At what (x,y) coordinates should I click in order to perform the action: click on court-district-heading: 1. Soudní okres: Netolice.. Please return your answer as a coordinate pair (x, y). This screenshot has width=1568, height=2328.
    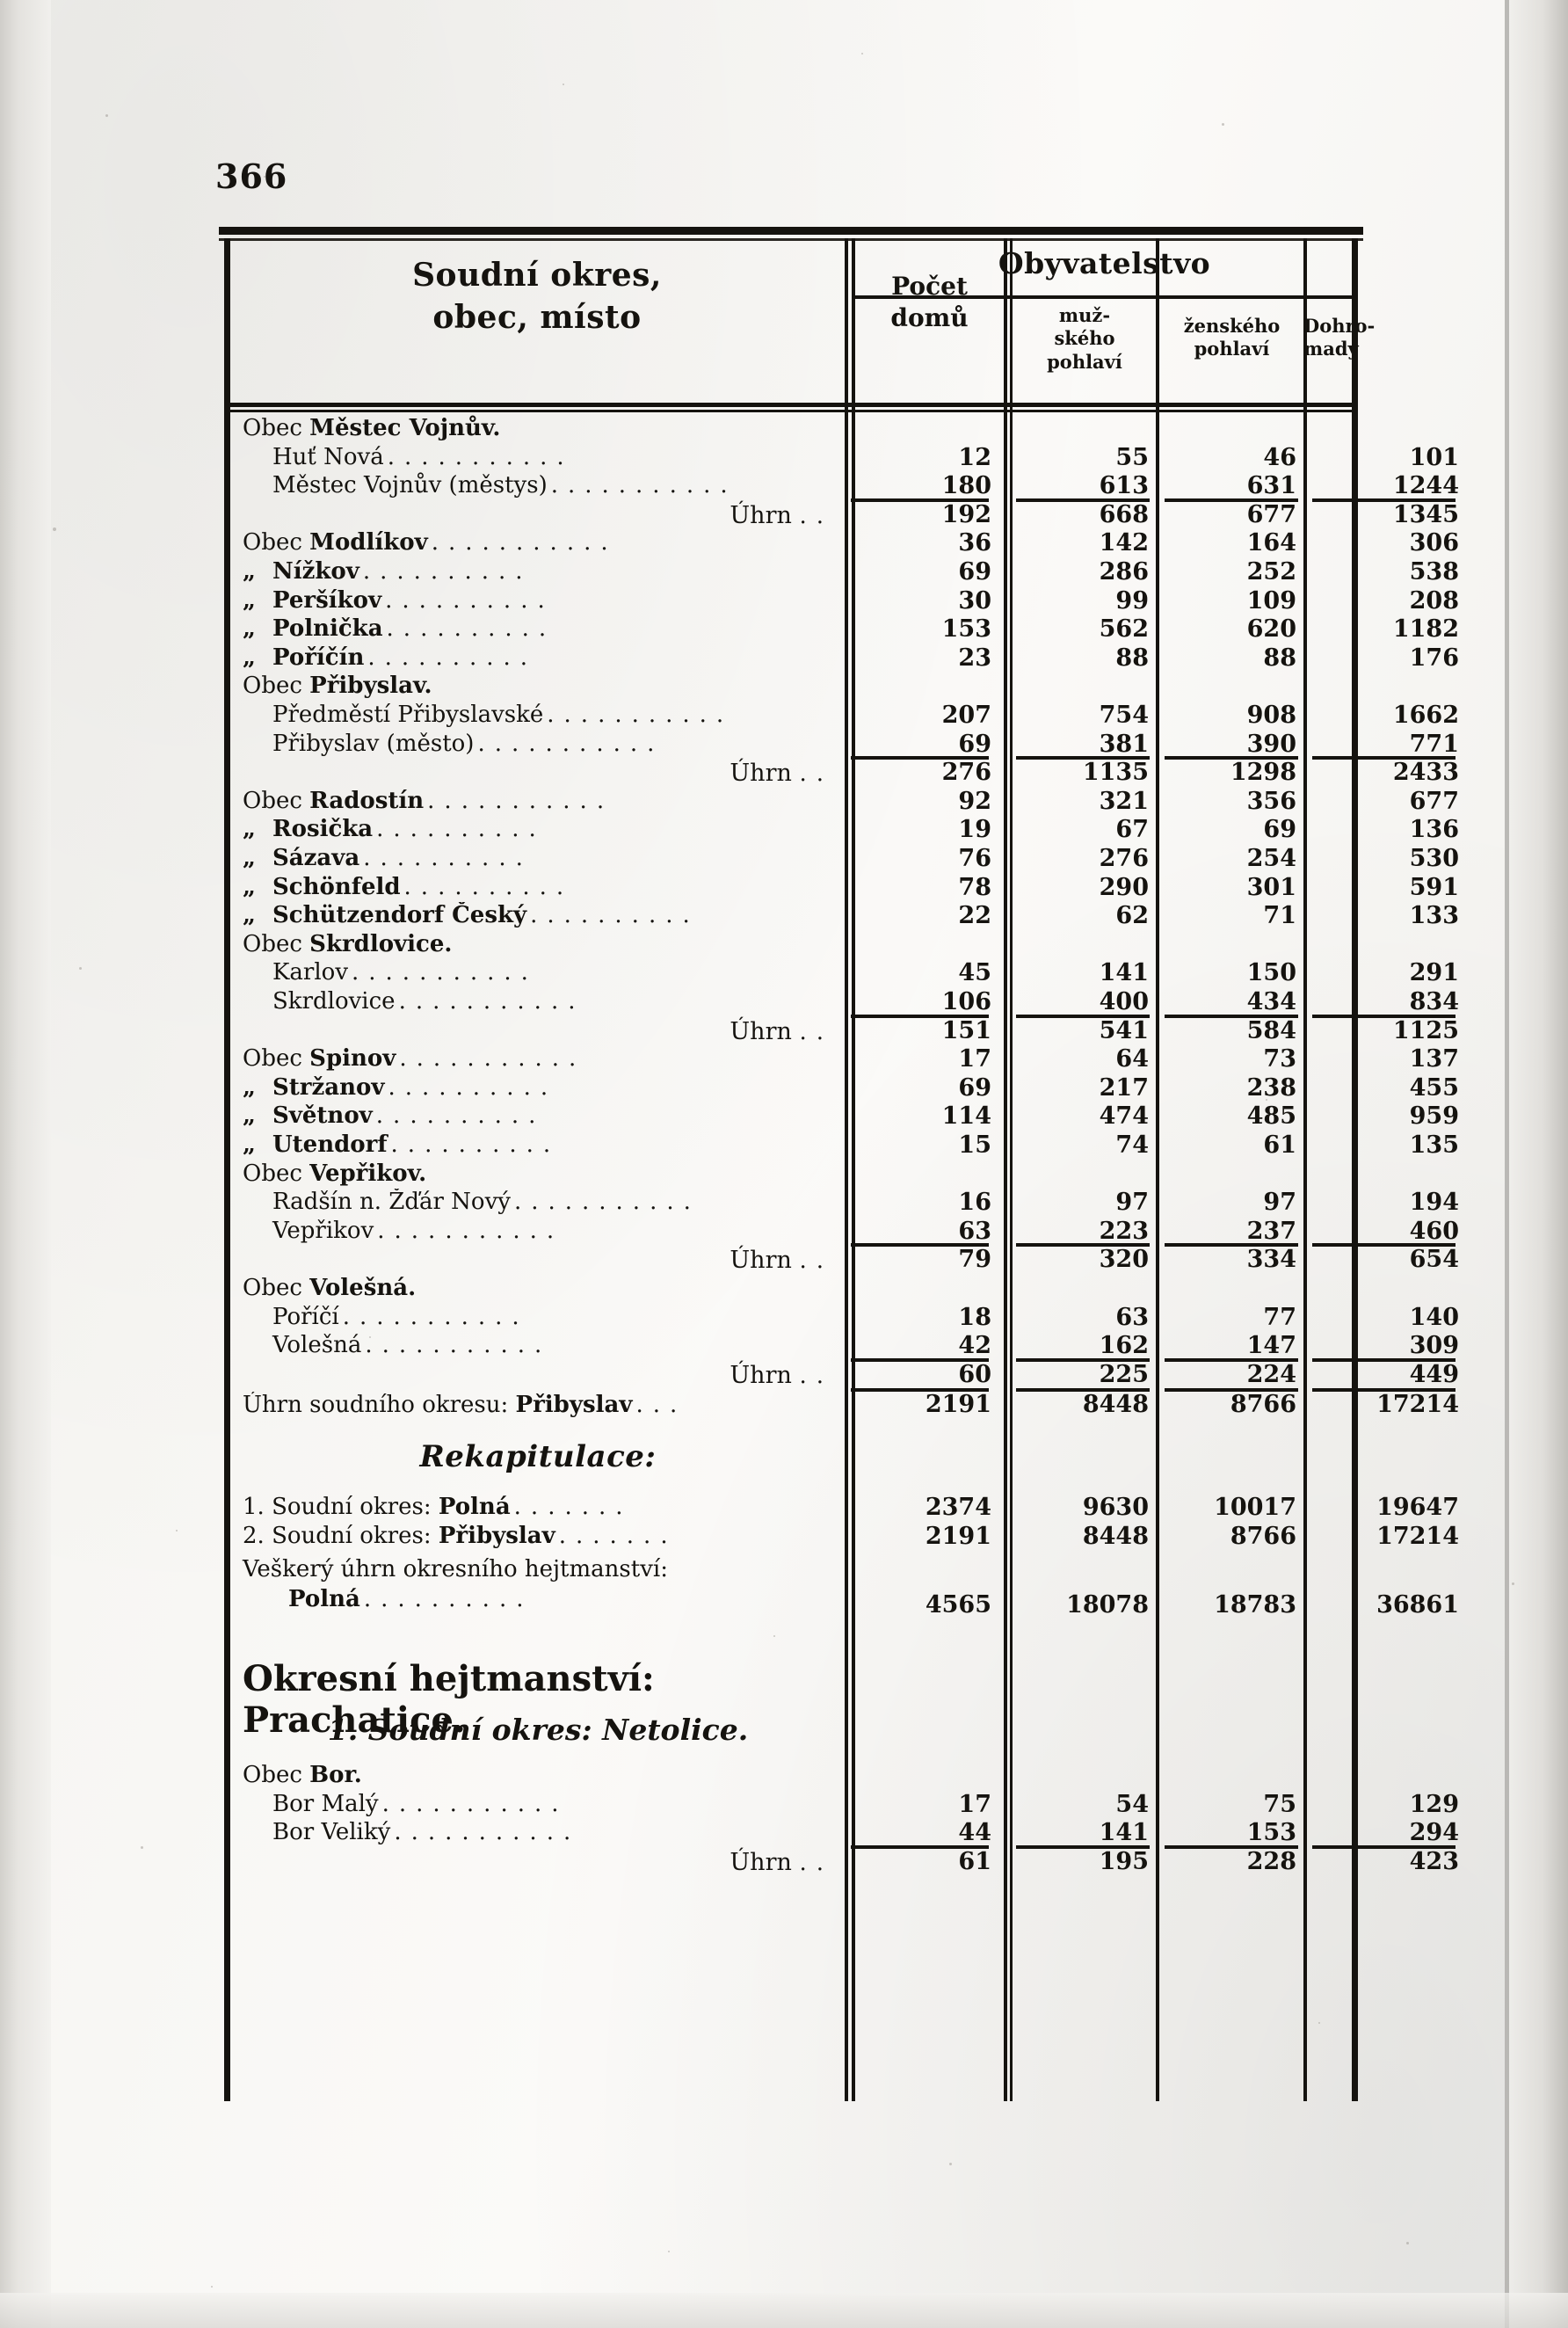
    Looking at the image, I should click on (538, 1730).